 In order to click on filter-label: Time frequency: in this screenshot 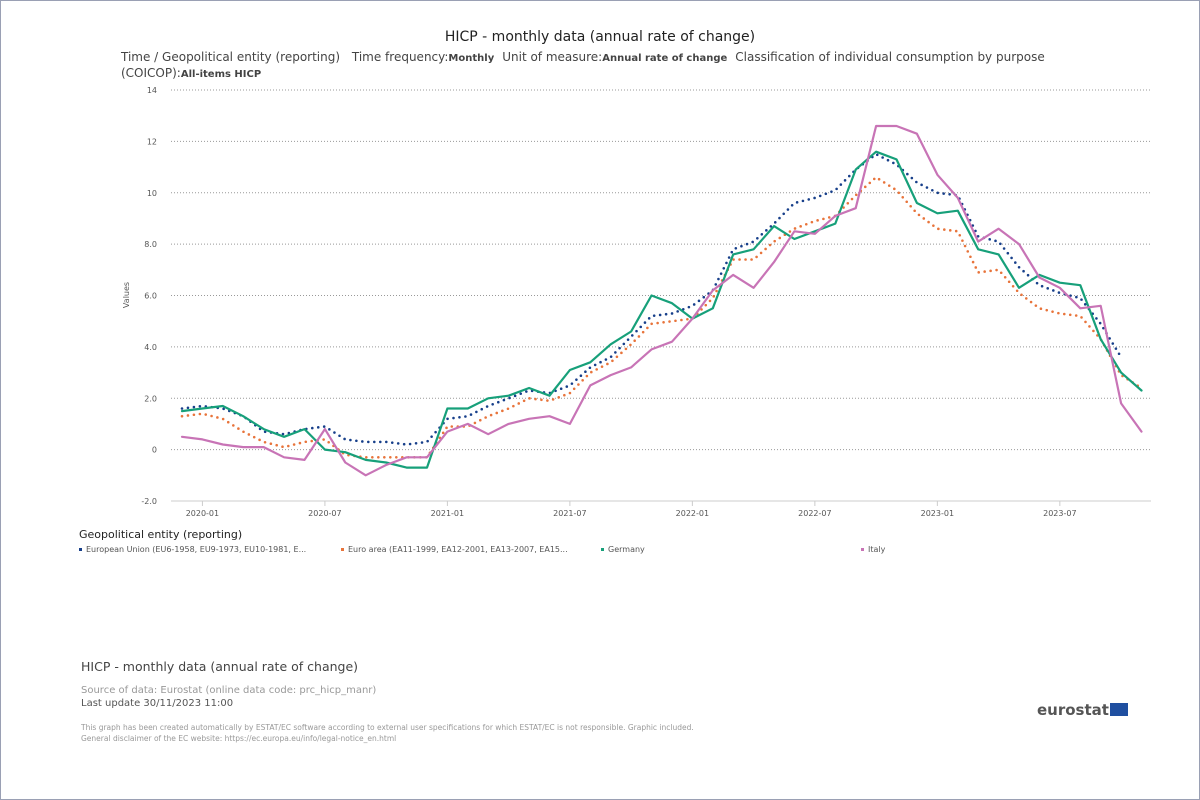, I will do `click(400, 57)`.